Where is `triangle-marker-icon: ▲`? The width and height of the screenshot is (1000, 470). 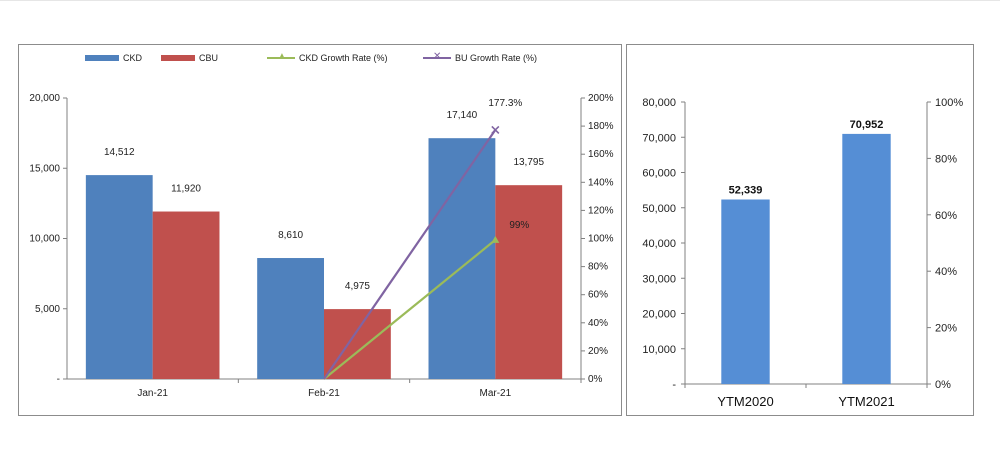 triangle-marker-icon: ▲ is located at coordinates (282, 56).